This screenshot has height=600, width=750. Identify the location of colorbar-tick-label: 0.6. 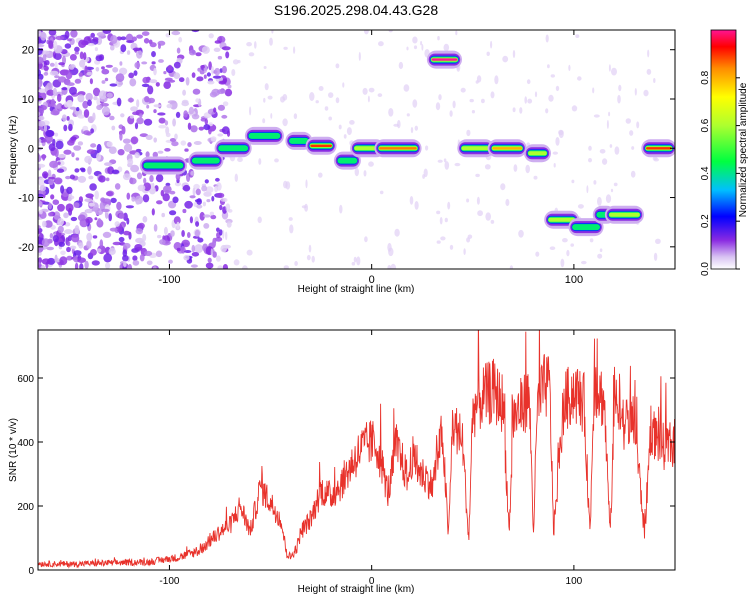
(705, 125).